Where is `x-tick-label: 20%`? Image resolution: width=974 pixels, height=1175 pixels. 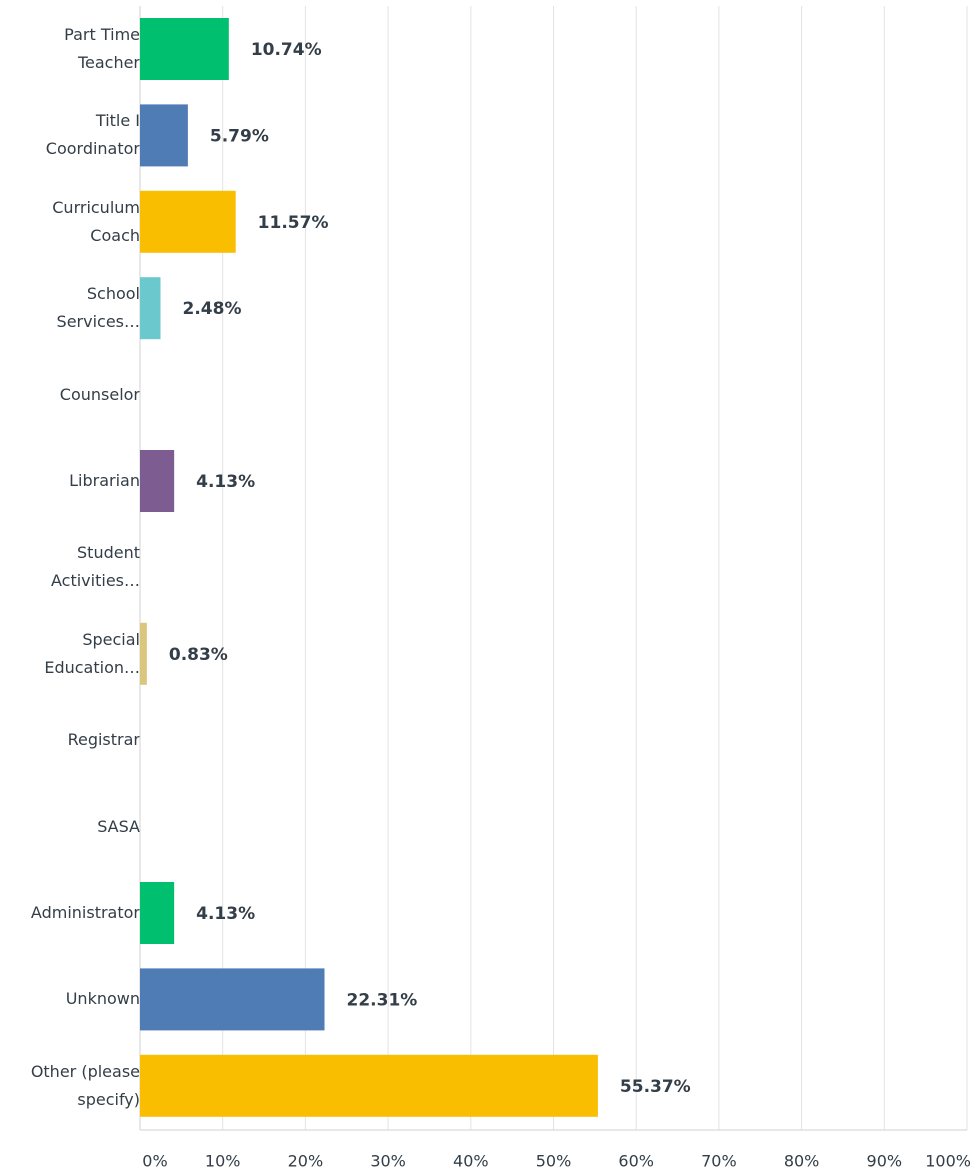 x-tick-label: 20% is located at coordinates (306, 1161).